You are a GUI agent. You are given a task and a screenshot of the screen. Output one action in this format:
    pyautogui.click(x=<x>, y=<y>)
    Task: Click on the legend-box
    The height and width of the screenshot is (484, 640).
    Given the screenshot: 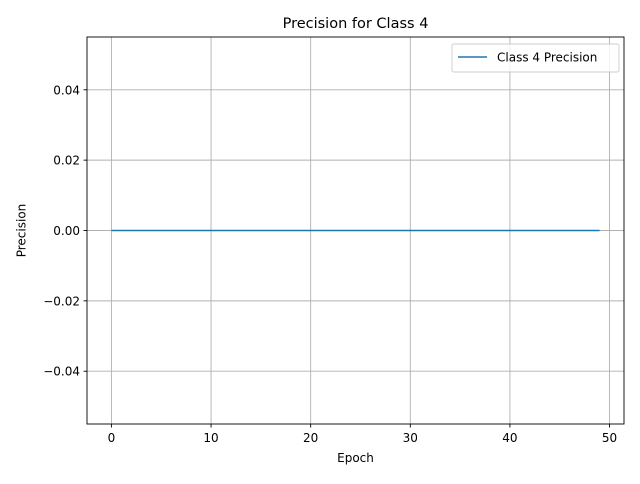 What is the action you would take?
    pyautogui.click(x=535, y=58)
    